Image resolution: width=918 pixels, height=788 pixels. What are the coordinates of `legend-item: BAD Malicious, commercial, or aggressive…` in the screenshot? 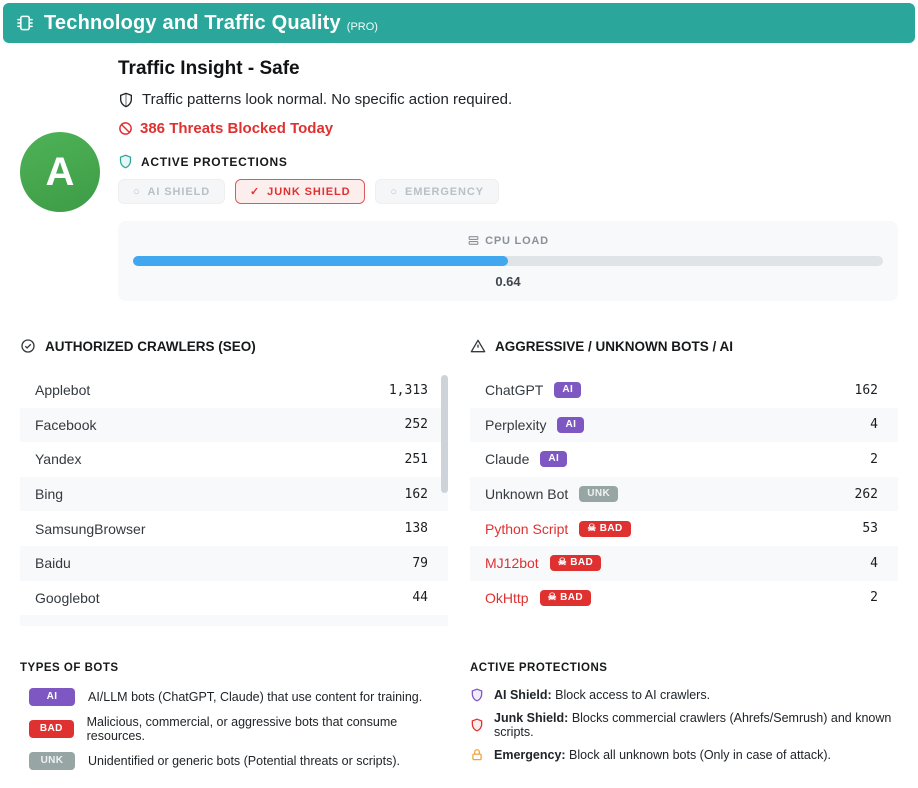 It's located at (234, 729).